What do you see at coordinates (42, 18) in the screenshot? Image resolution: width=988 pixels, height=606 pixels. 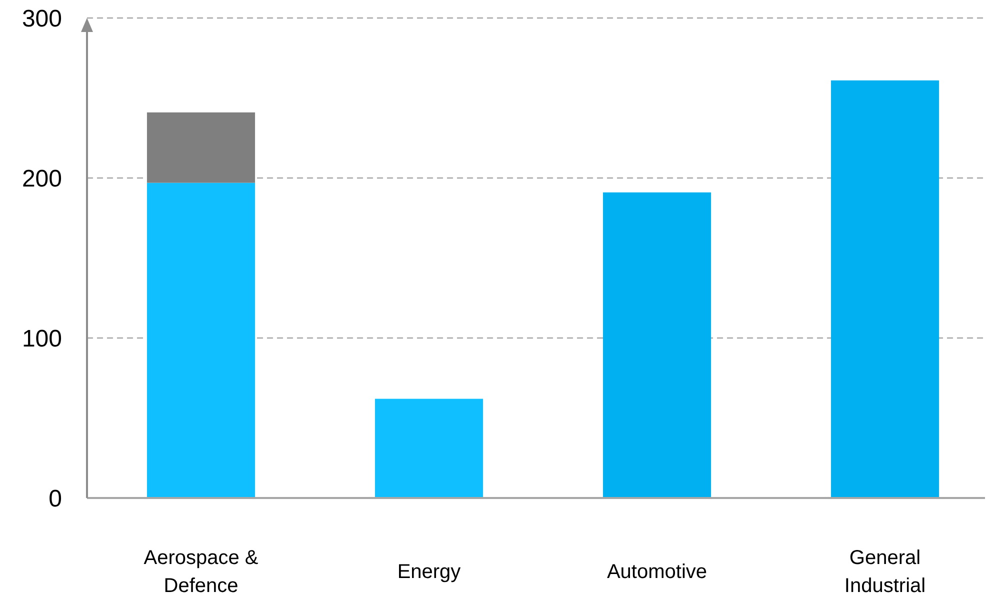 I see `y-tick-label: 300` at bounding box center [42, 18].